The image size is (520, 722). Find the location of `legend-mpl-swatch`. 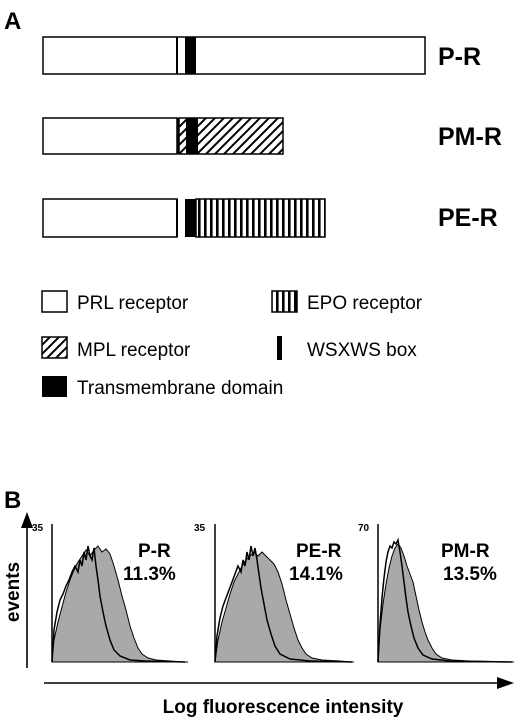

legend-mpl-swatch is located at coordinates (54, 347).